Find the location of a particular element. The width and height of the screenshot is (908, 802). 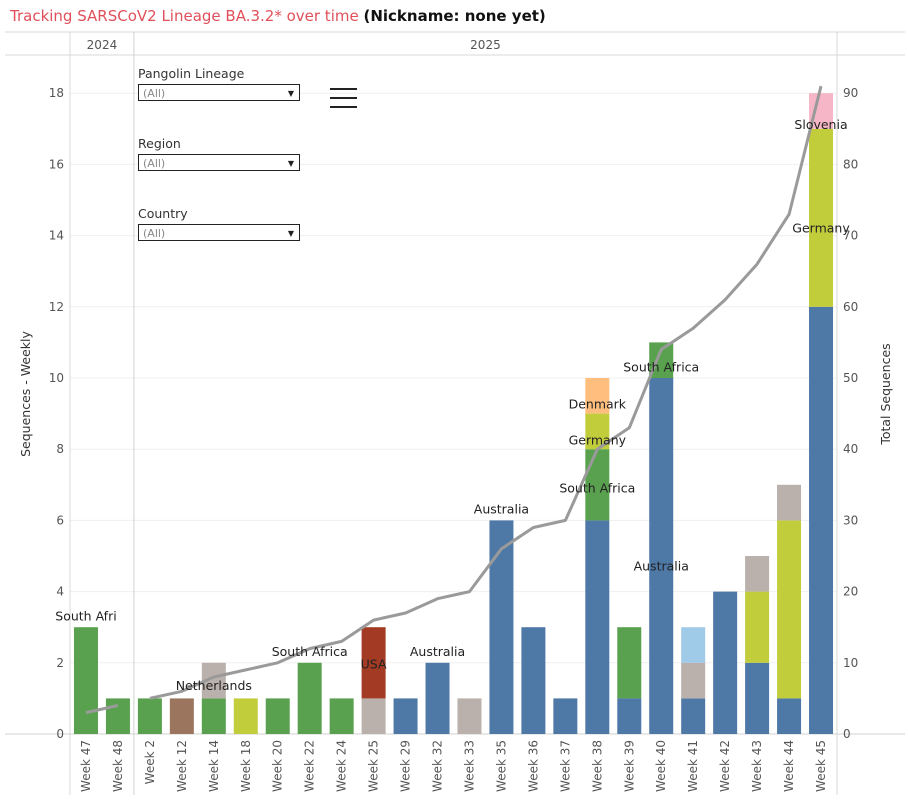

x-tick-label: Week 40 is located at coordinates (661, 766).